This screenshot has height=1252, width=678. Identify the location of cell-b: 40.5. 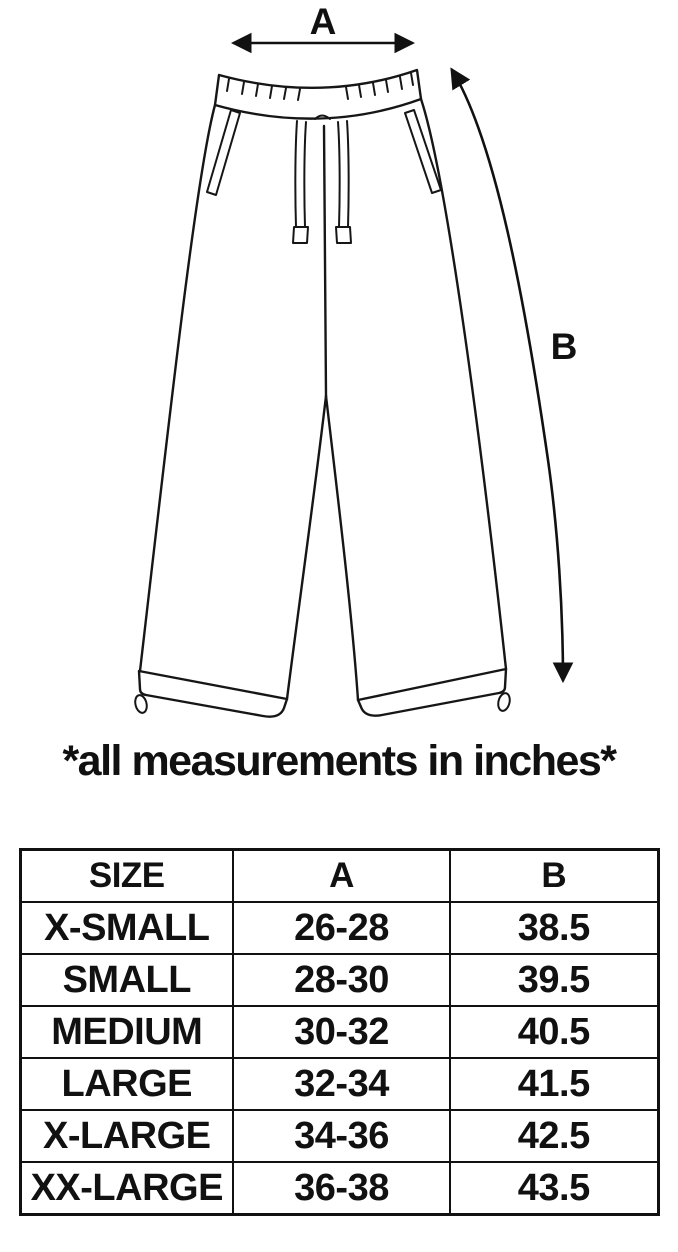
(554, 1032).